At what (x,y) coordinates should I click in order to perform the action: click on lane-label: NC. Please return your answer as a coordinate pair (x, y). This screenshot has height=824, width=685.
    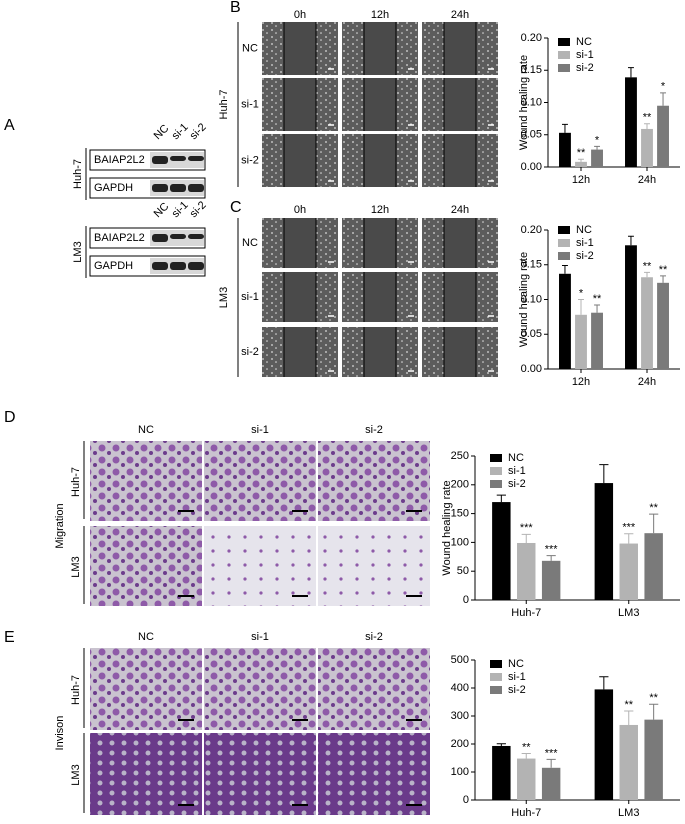
    Looking at the image, I should click on (162, 132).